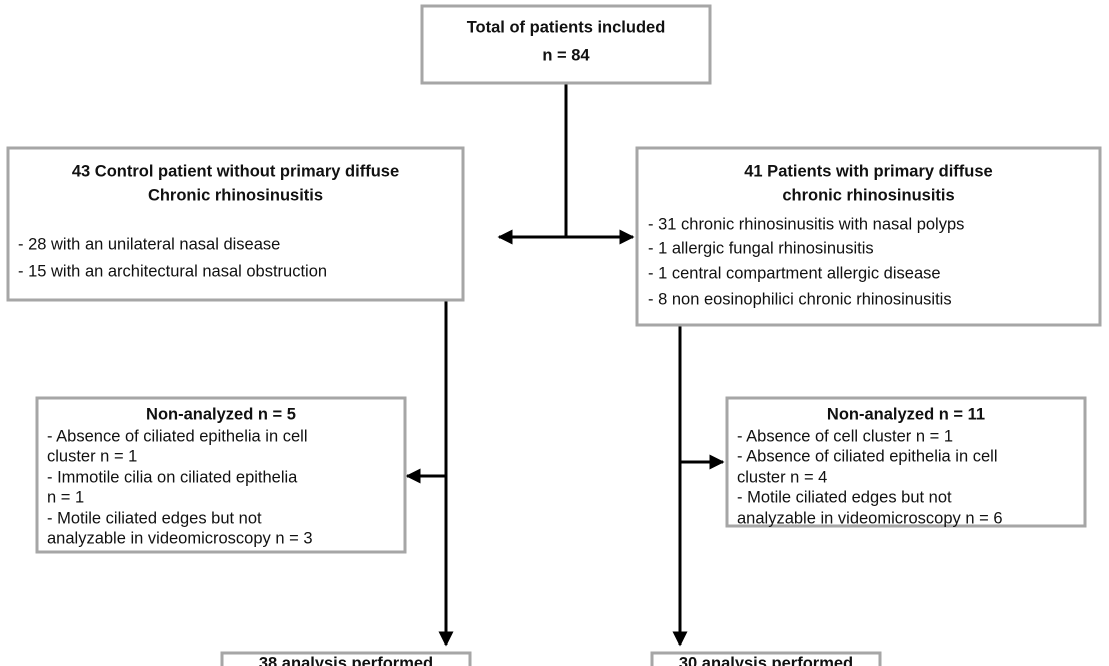  Describe the element at coordinates (794, 273) in the screenshot. I see `box-line: - 1 central compartment allergic disease` at that location.